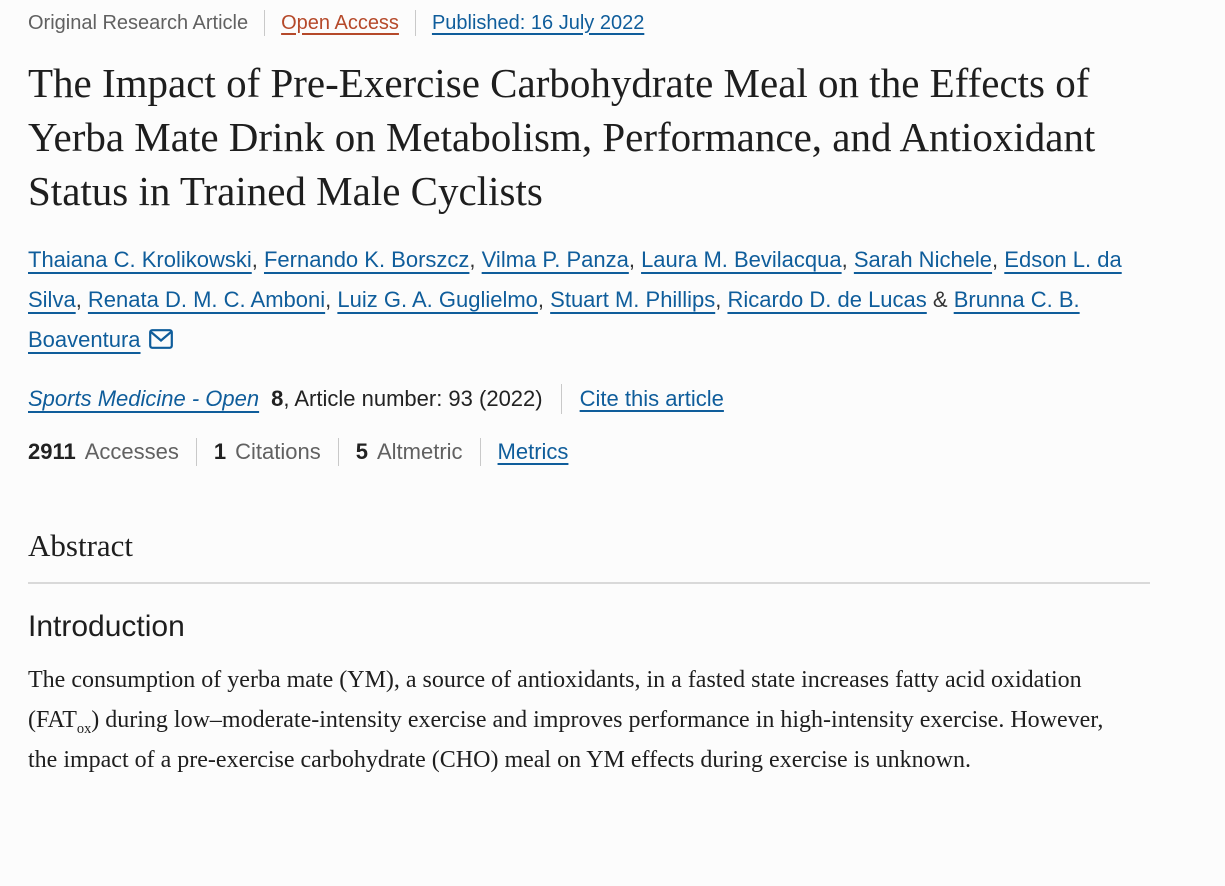 The height and width of the screenshot is (886, 1225). I want to click on author-link: Stuart M. Phillips, so click(633, 299).